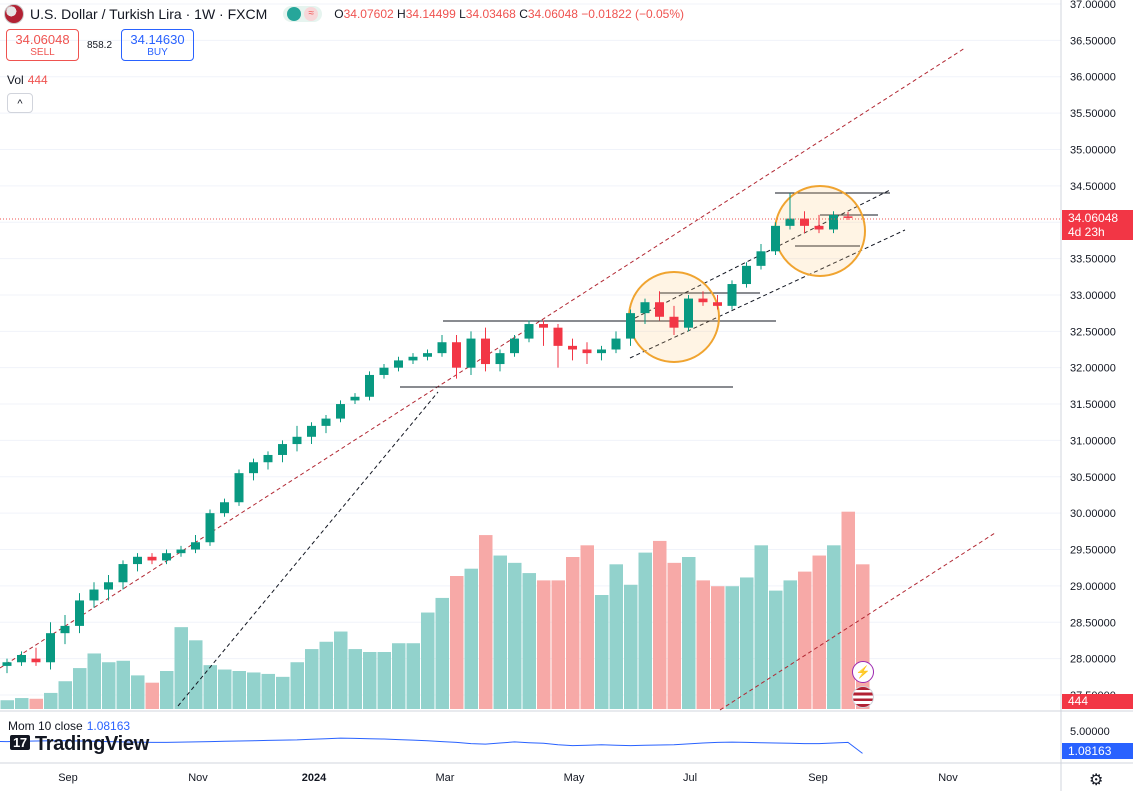 The image size is (1133, 791). What do you see at coordinates (339, 14) in the screenshot?
I see `open-label: O` at bounding box center [339, 14].